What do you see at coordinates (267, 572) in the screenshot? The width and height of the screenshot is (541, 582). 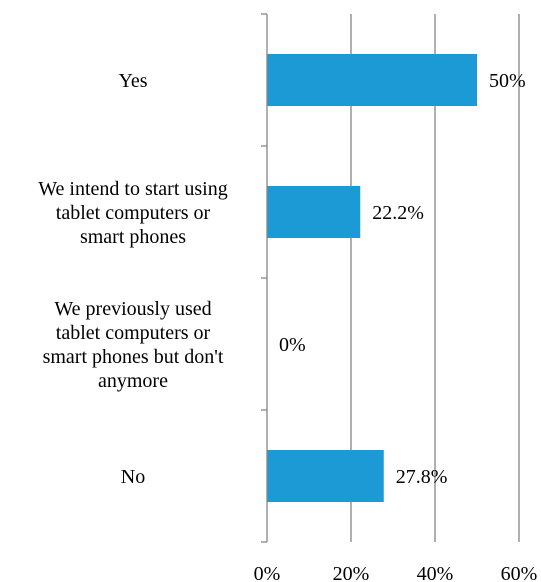 I see `x-tick-label: 0%` at bounding box center [267, 572].